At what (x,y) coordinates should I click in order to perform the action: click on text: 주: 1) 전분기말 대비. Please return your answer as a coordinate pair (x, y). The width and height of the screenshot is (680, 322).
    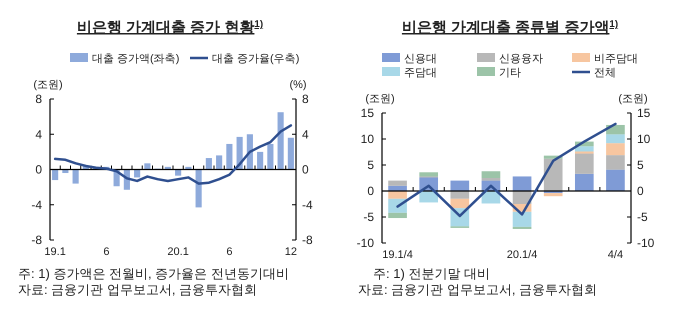
    Looking at the image, I should click on (431, 273).